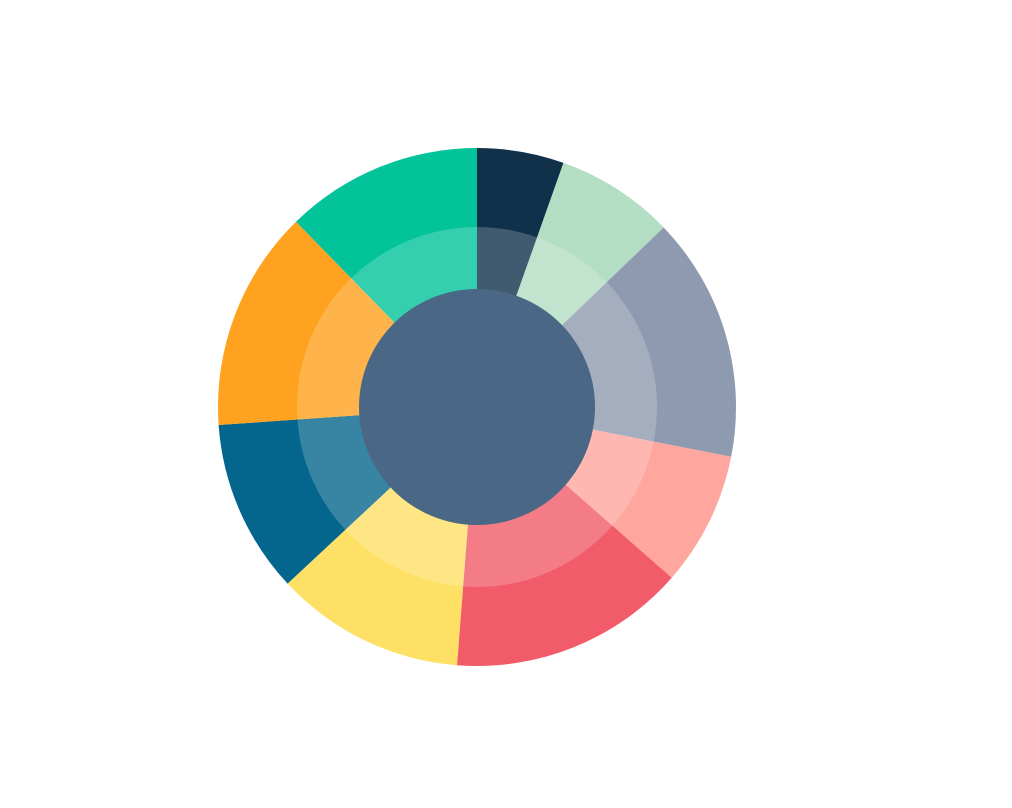  What do you see at coordinates (477, 407) in the screenshot?
I see `donut-center` at bounding box center [477, 407].